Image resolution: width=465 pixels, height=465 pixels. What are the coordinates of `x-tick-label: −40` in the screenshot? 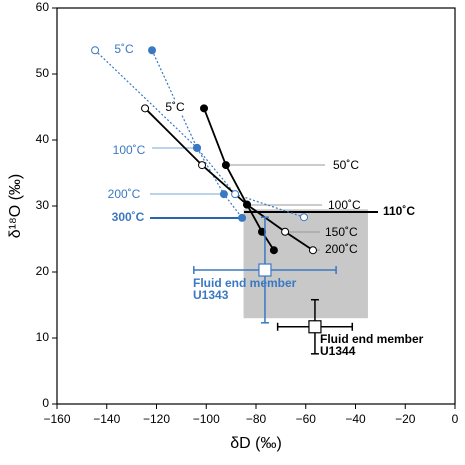 It's located at (355, 419).